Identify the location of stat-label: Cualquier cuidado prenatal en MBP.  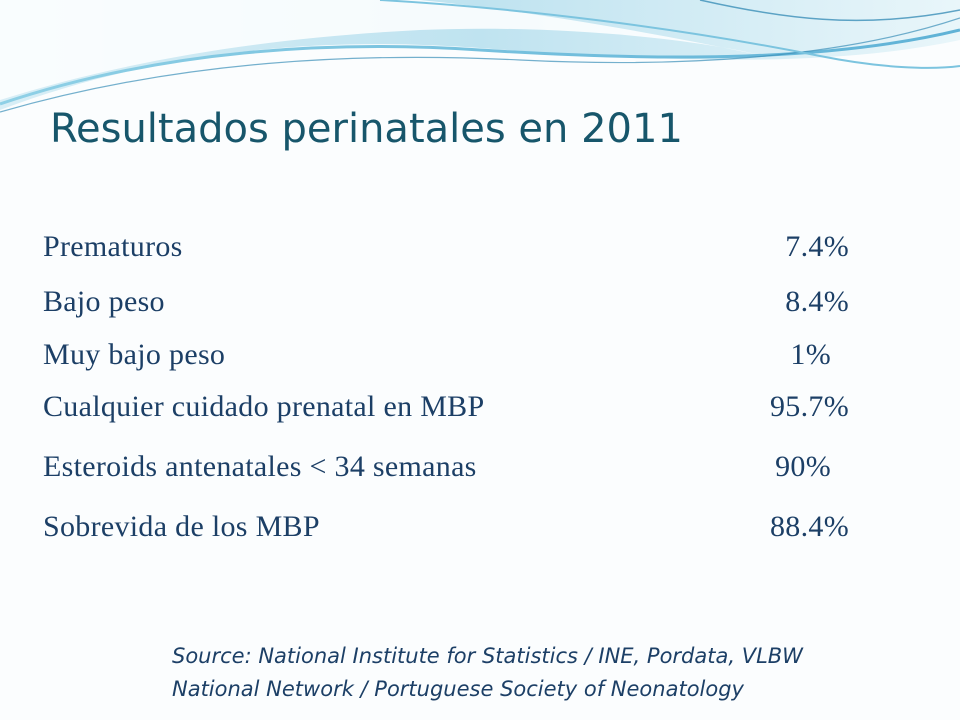
(264, 406).